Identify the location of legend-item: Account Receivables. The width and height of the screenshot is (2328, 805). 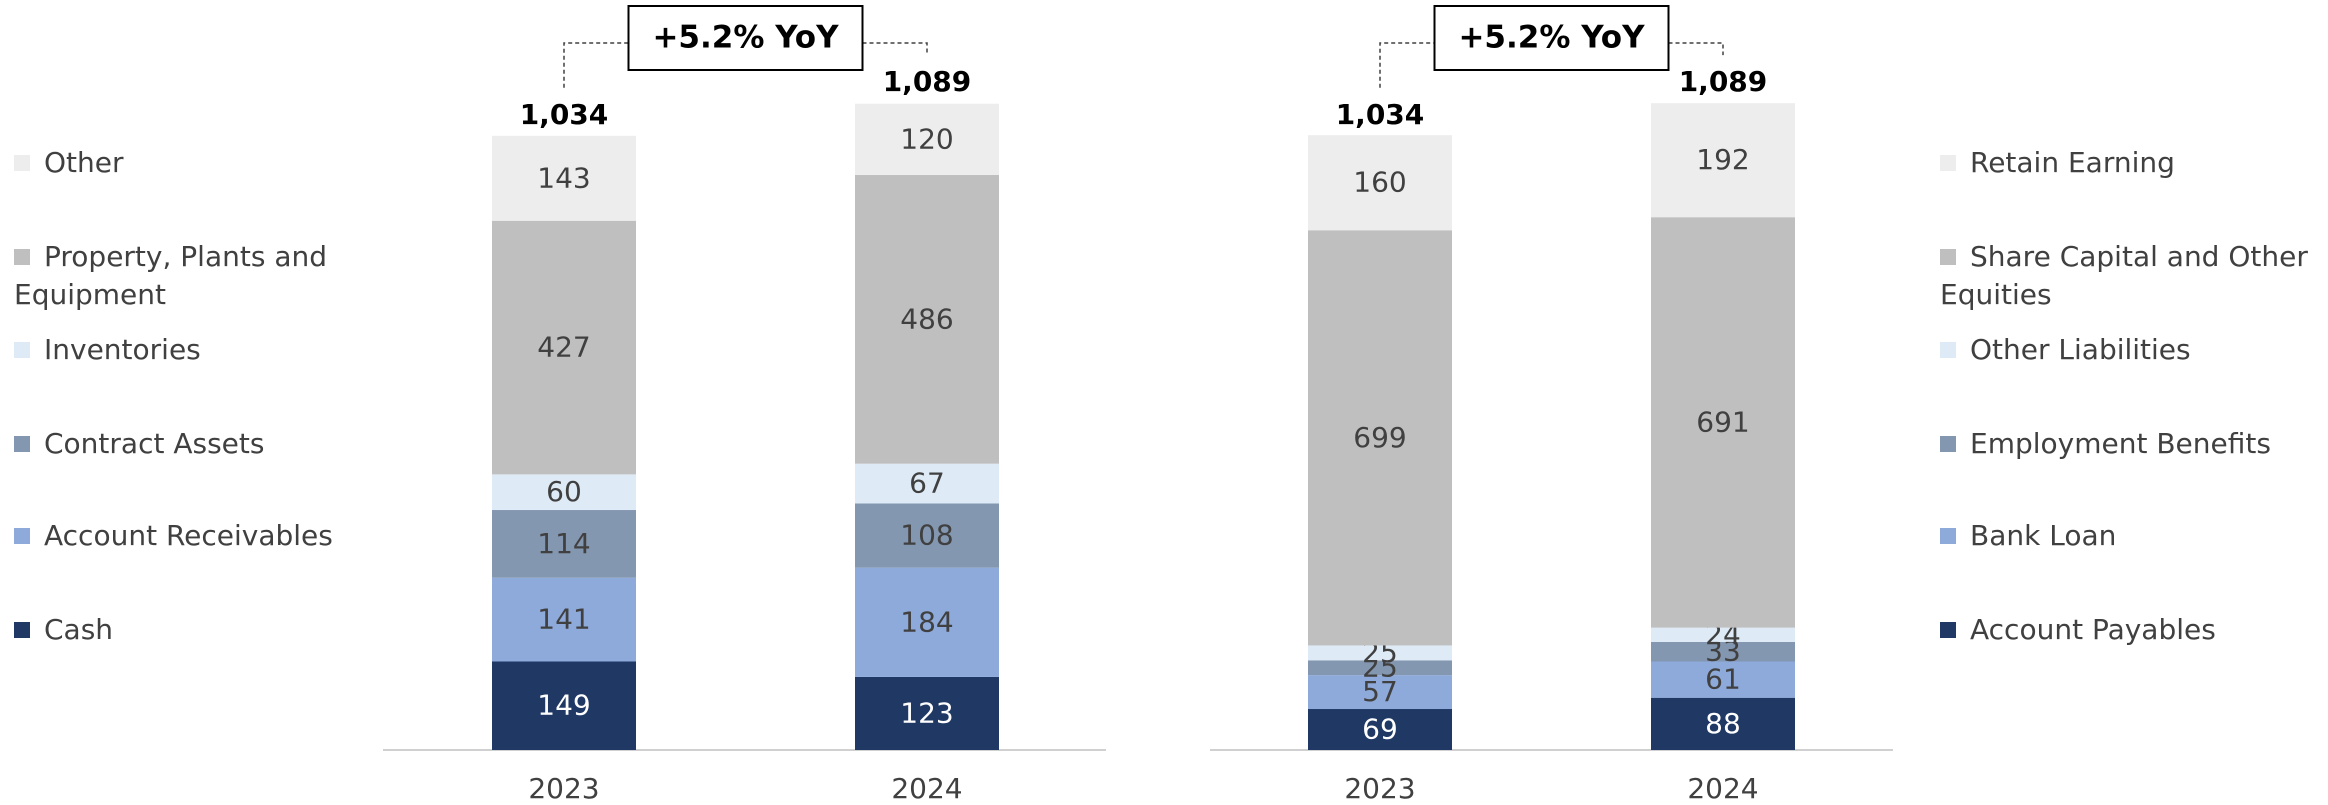
(174, 536).